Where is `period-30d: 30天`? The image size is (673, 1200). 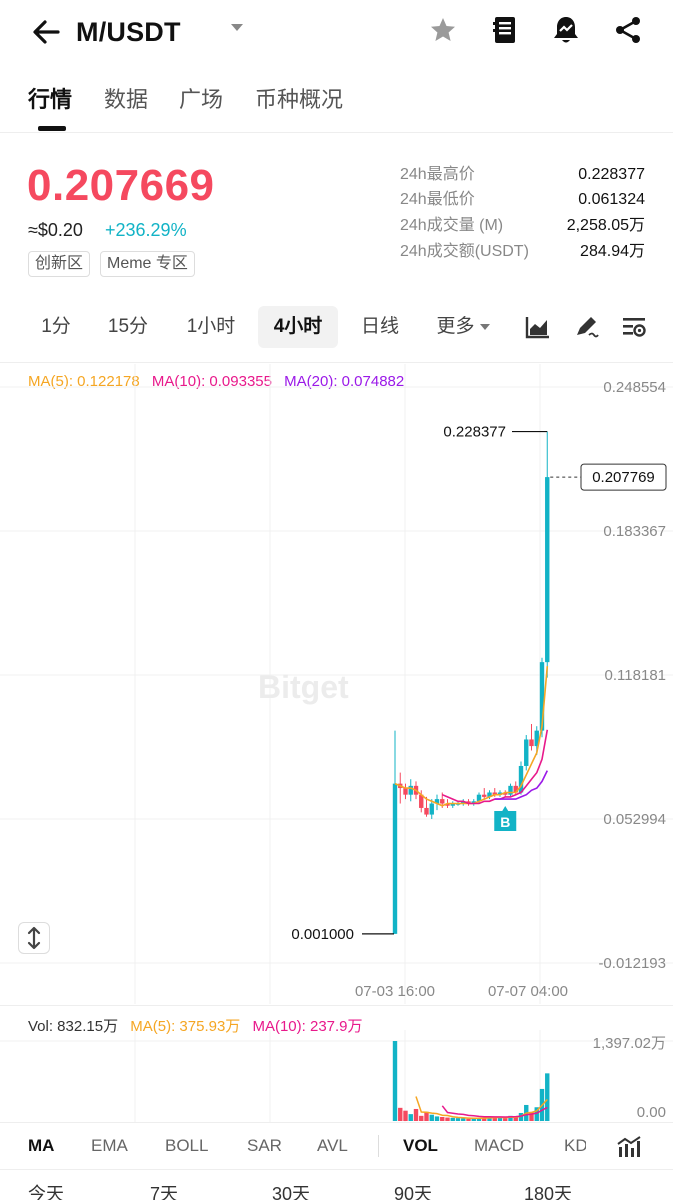
period-30d: 30天 is located at coordinates (291, 1192).